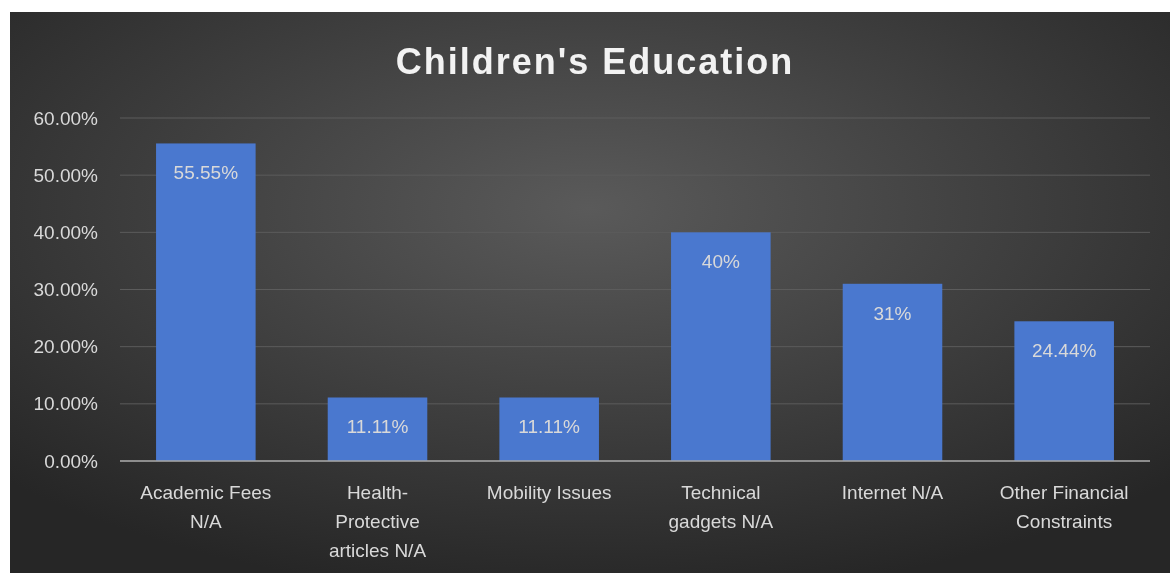  What do you see at coordinates (549, 492) in the screenshot?
I see `x-tick-label: Mobility Issues` at bounding box center [549, 492].